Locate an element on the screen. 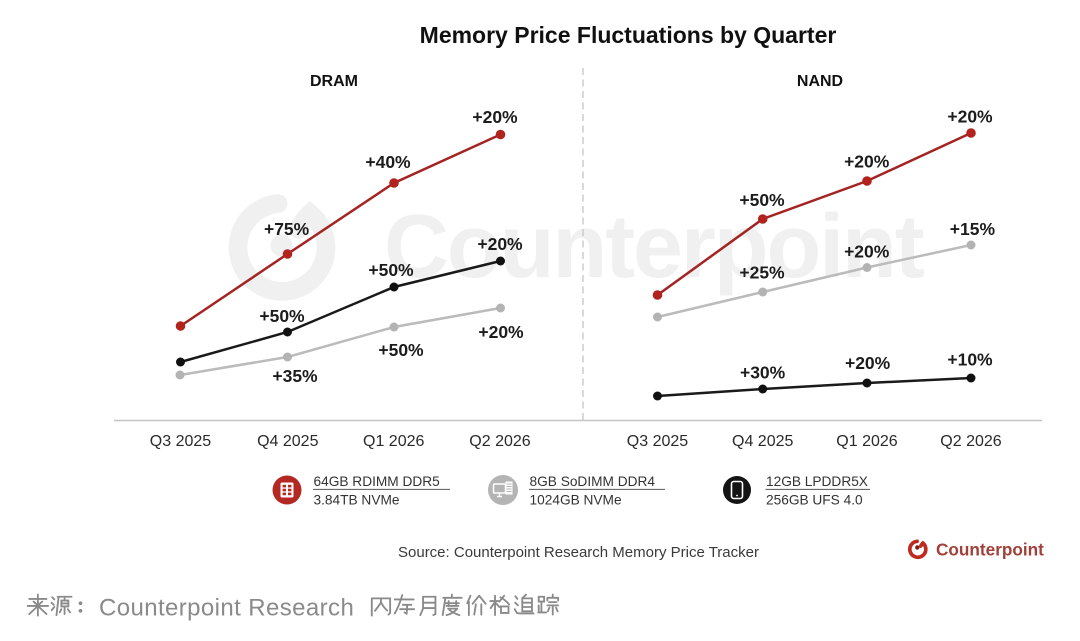  svg-text: 256GB UFS 4.0 is located at coordinates (814, 500).